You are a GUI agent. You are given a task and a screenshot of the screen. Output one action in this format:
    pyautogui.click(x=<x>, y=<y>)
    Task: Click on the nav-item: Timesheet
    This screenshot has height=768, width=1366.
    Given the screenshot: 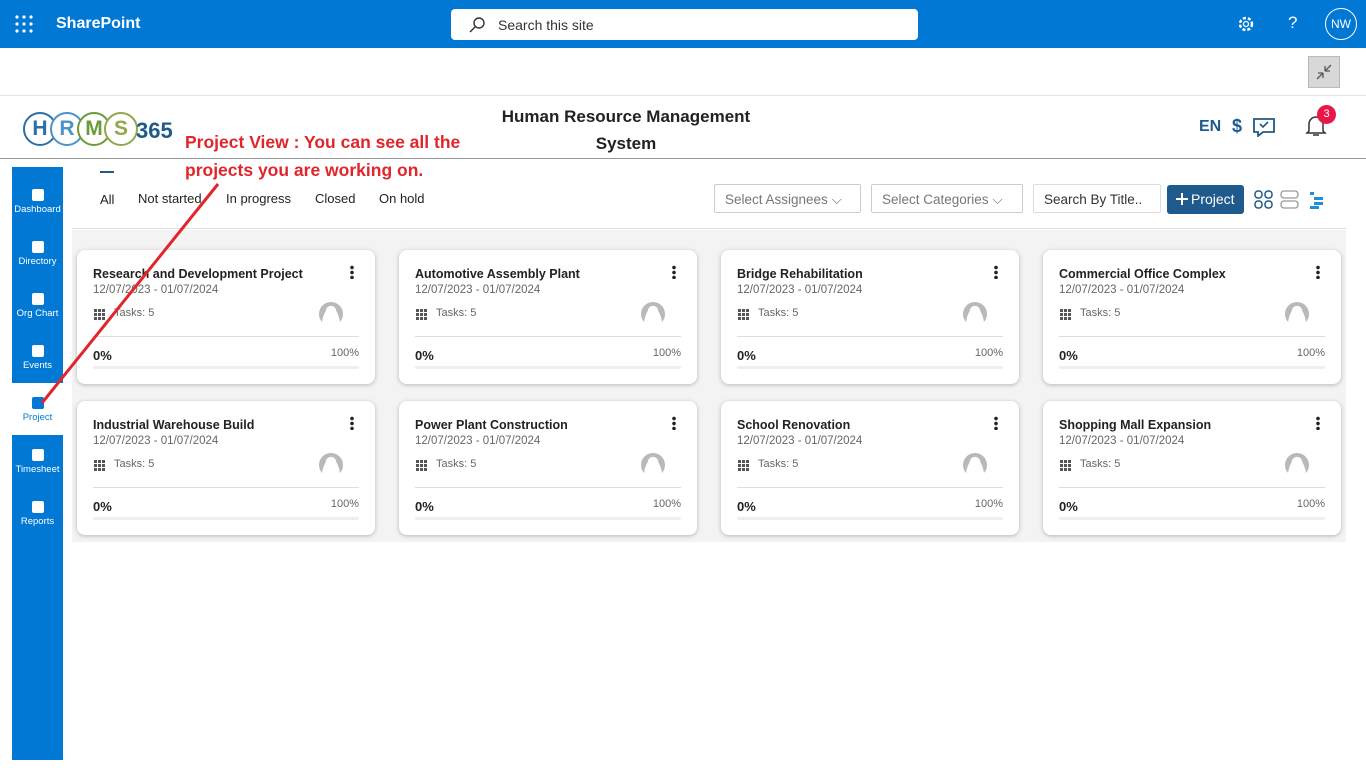 What is the action you would take?
    pyautogui.click(x=37, y=461)
    